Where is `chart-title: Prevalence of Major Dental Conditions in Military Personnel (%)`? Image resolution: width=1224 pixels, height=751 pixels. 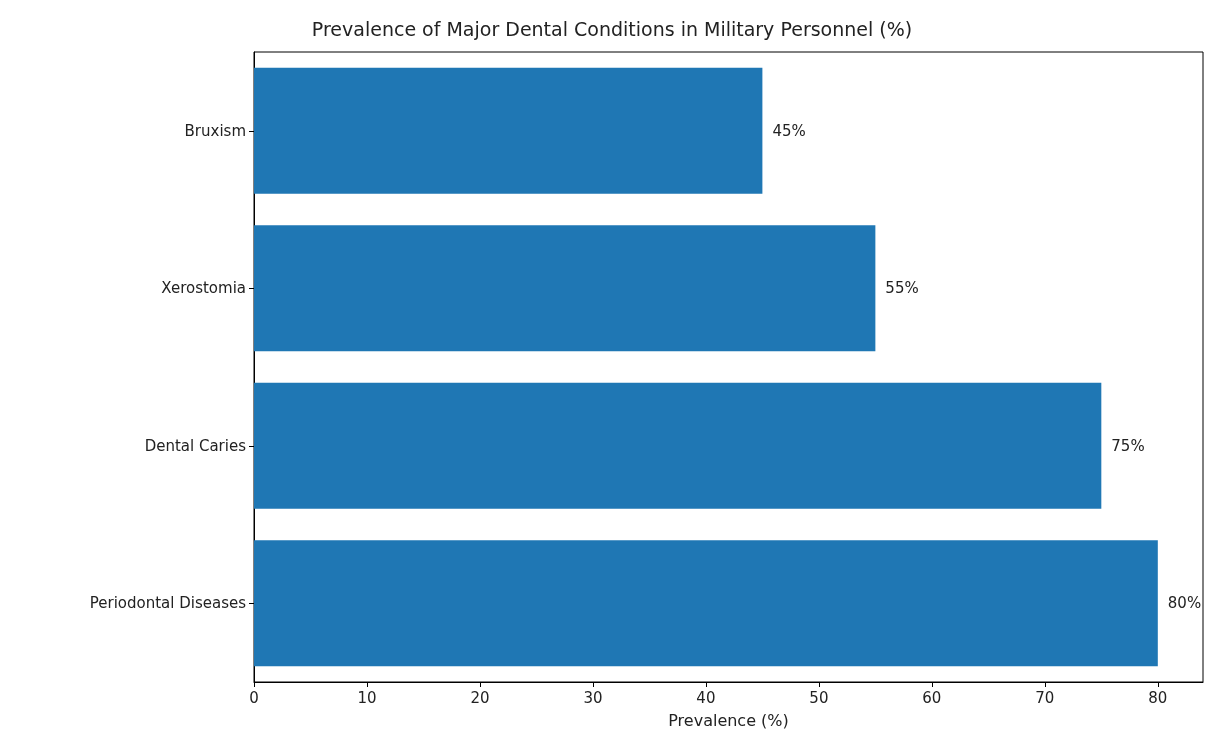
chart-title: Prevalence of Major Dental Conditions in Military Personnel (%) is located at coordinates (612, 28).